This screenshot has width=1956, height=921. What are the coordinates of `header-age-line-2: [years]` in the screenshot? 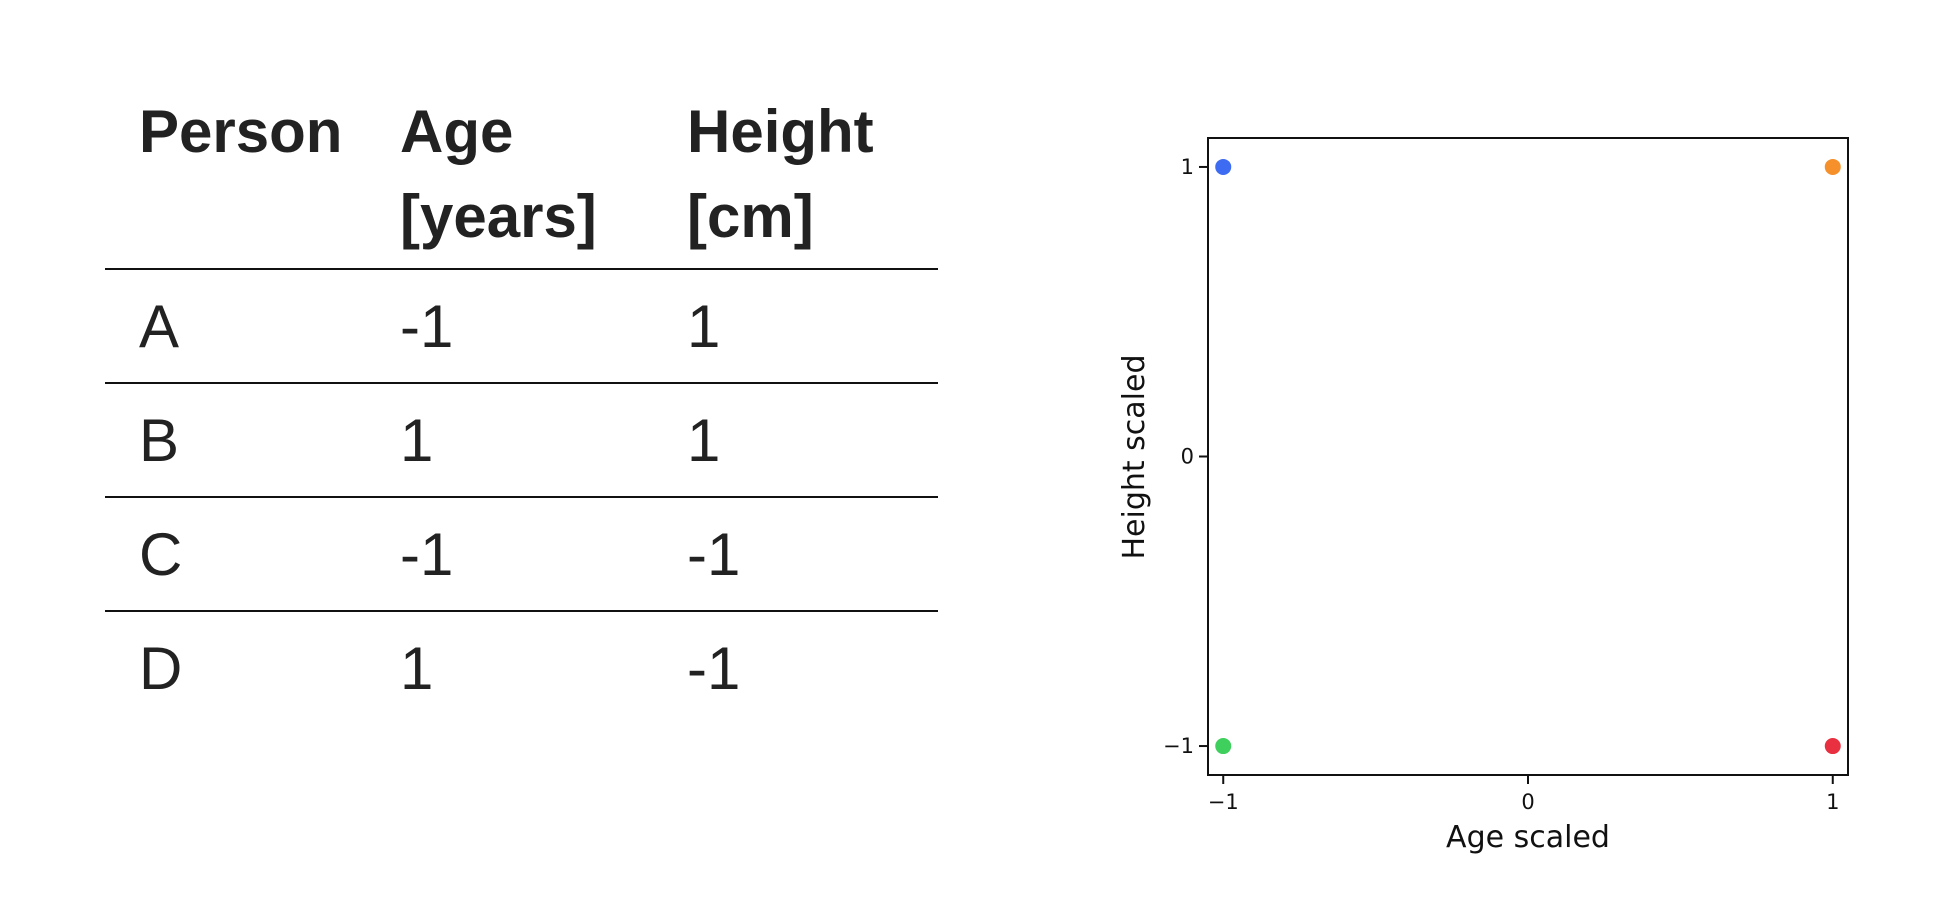 It's located at (498, 216).